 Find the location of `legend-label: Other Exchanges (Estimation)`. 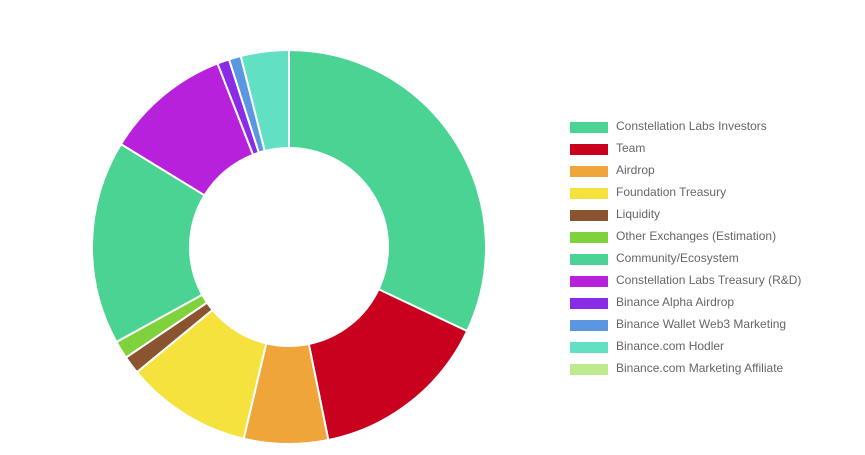

legend-label: Other Exchanges (Estimation) is located at coordinates (696, 236).